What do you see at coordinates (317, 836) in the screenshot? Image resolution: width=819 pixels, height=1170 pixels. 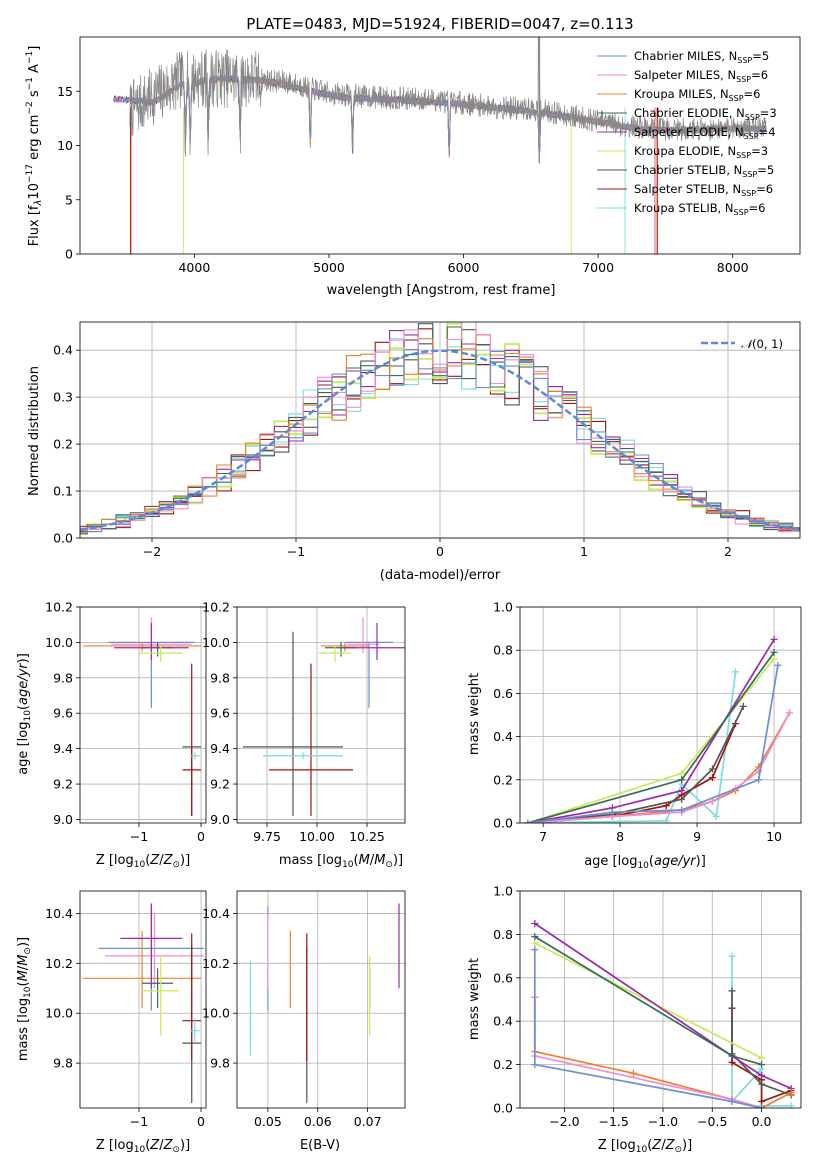 I see `x-tick-label: 10.00` at bounding box center [317, 836].